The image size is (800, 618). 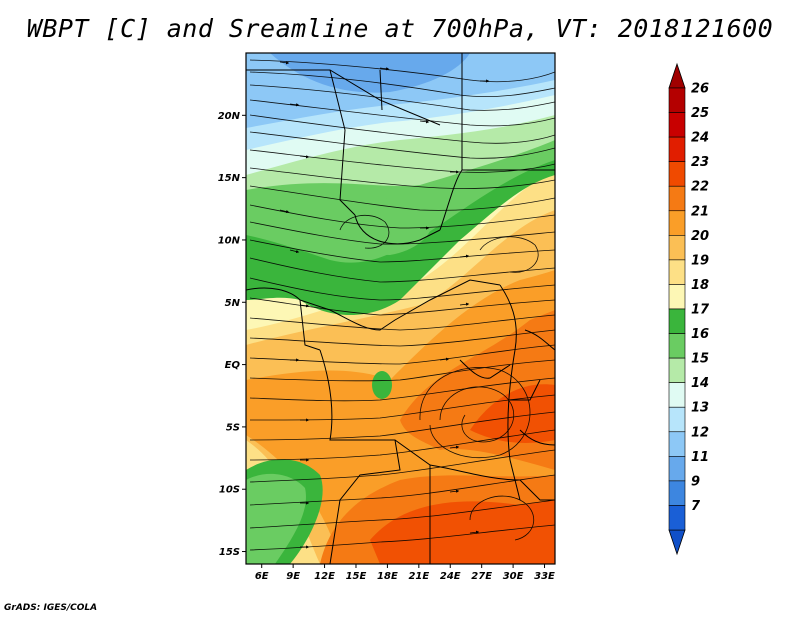 I want to click on y-axis: 20N 15N 10N 5N EQ 5S 10S 15S, so click(x=232, y=334).